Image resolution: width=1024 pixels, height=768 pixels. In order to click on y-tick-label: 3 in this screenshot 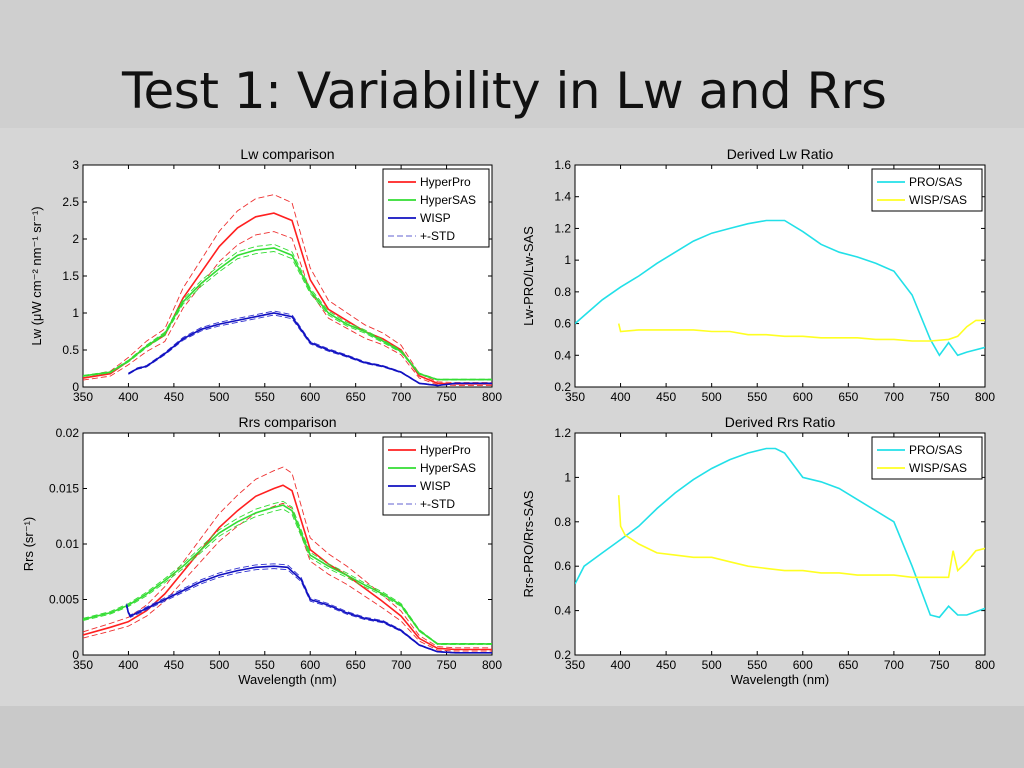, I will do `click(75, 165)`.